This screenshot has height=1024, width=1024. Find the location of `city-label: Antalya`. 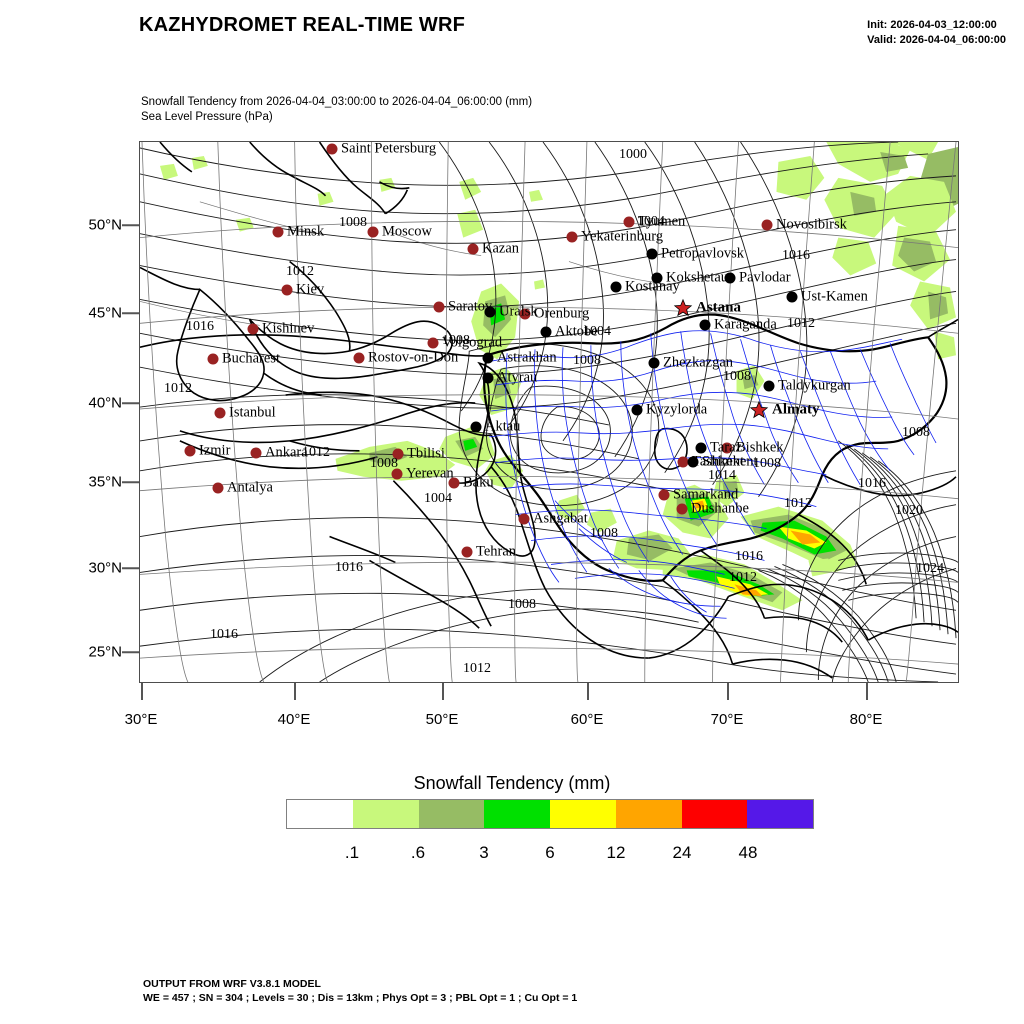

city-label: Antalya is located at coordinates (250, 487).